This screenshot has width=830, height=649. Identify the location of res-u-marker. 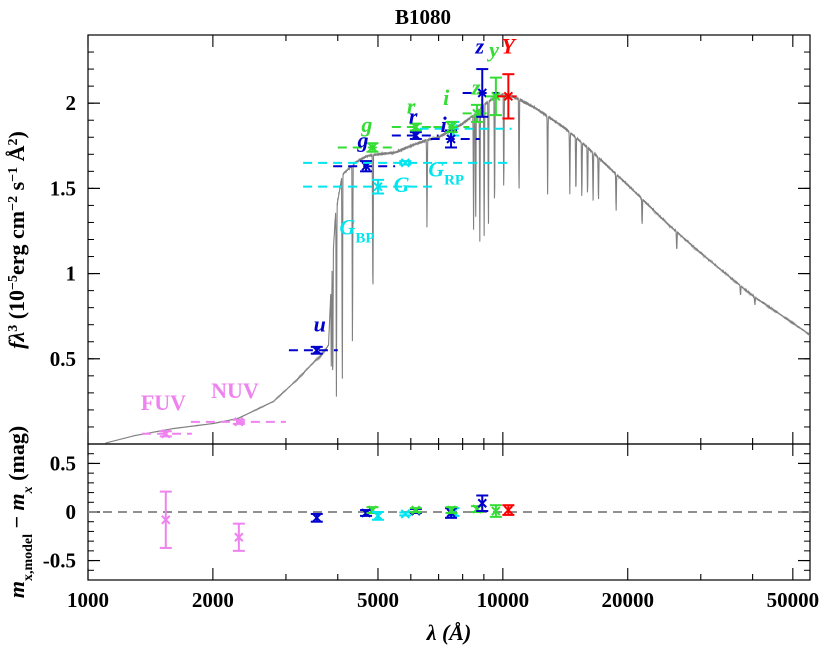
(317, 518).